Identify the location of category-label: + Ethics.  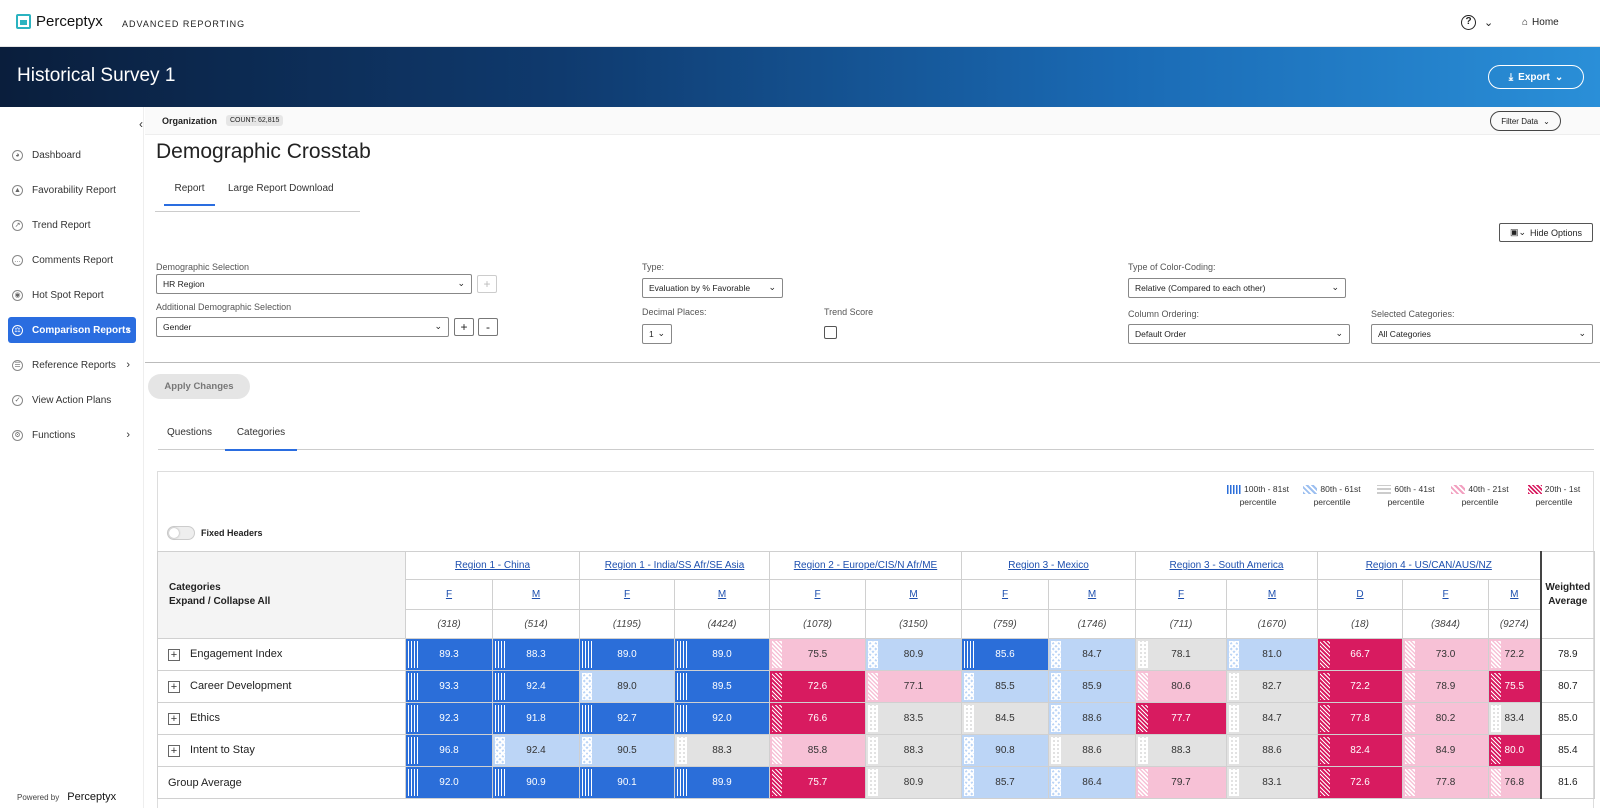
(281, 718).